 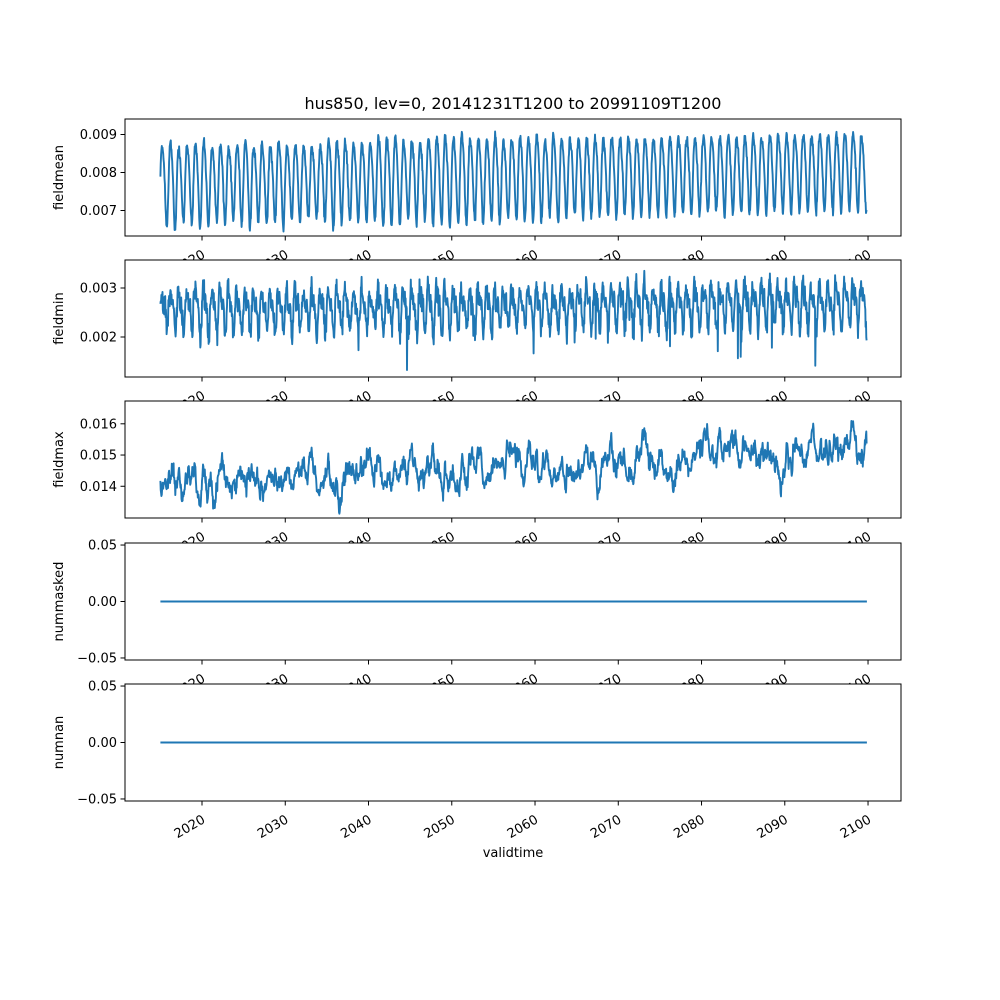 What do you see at coordinates (98, 487) in the screenshot?
I see `y-tick-label: 0.014` at bounding box center [98, 487].